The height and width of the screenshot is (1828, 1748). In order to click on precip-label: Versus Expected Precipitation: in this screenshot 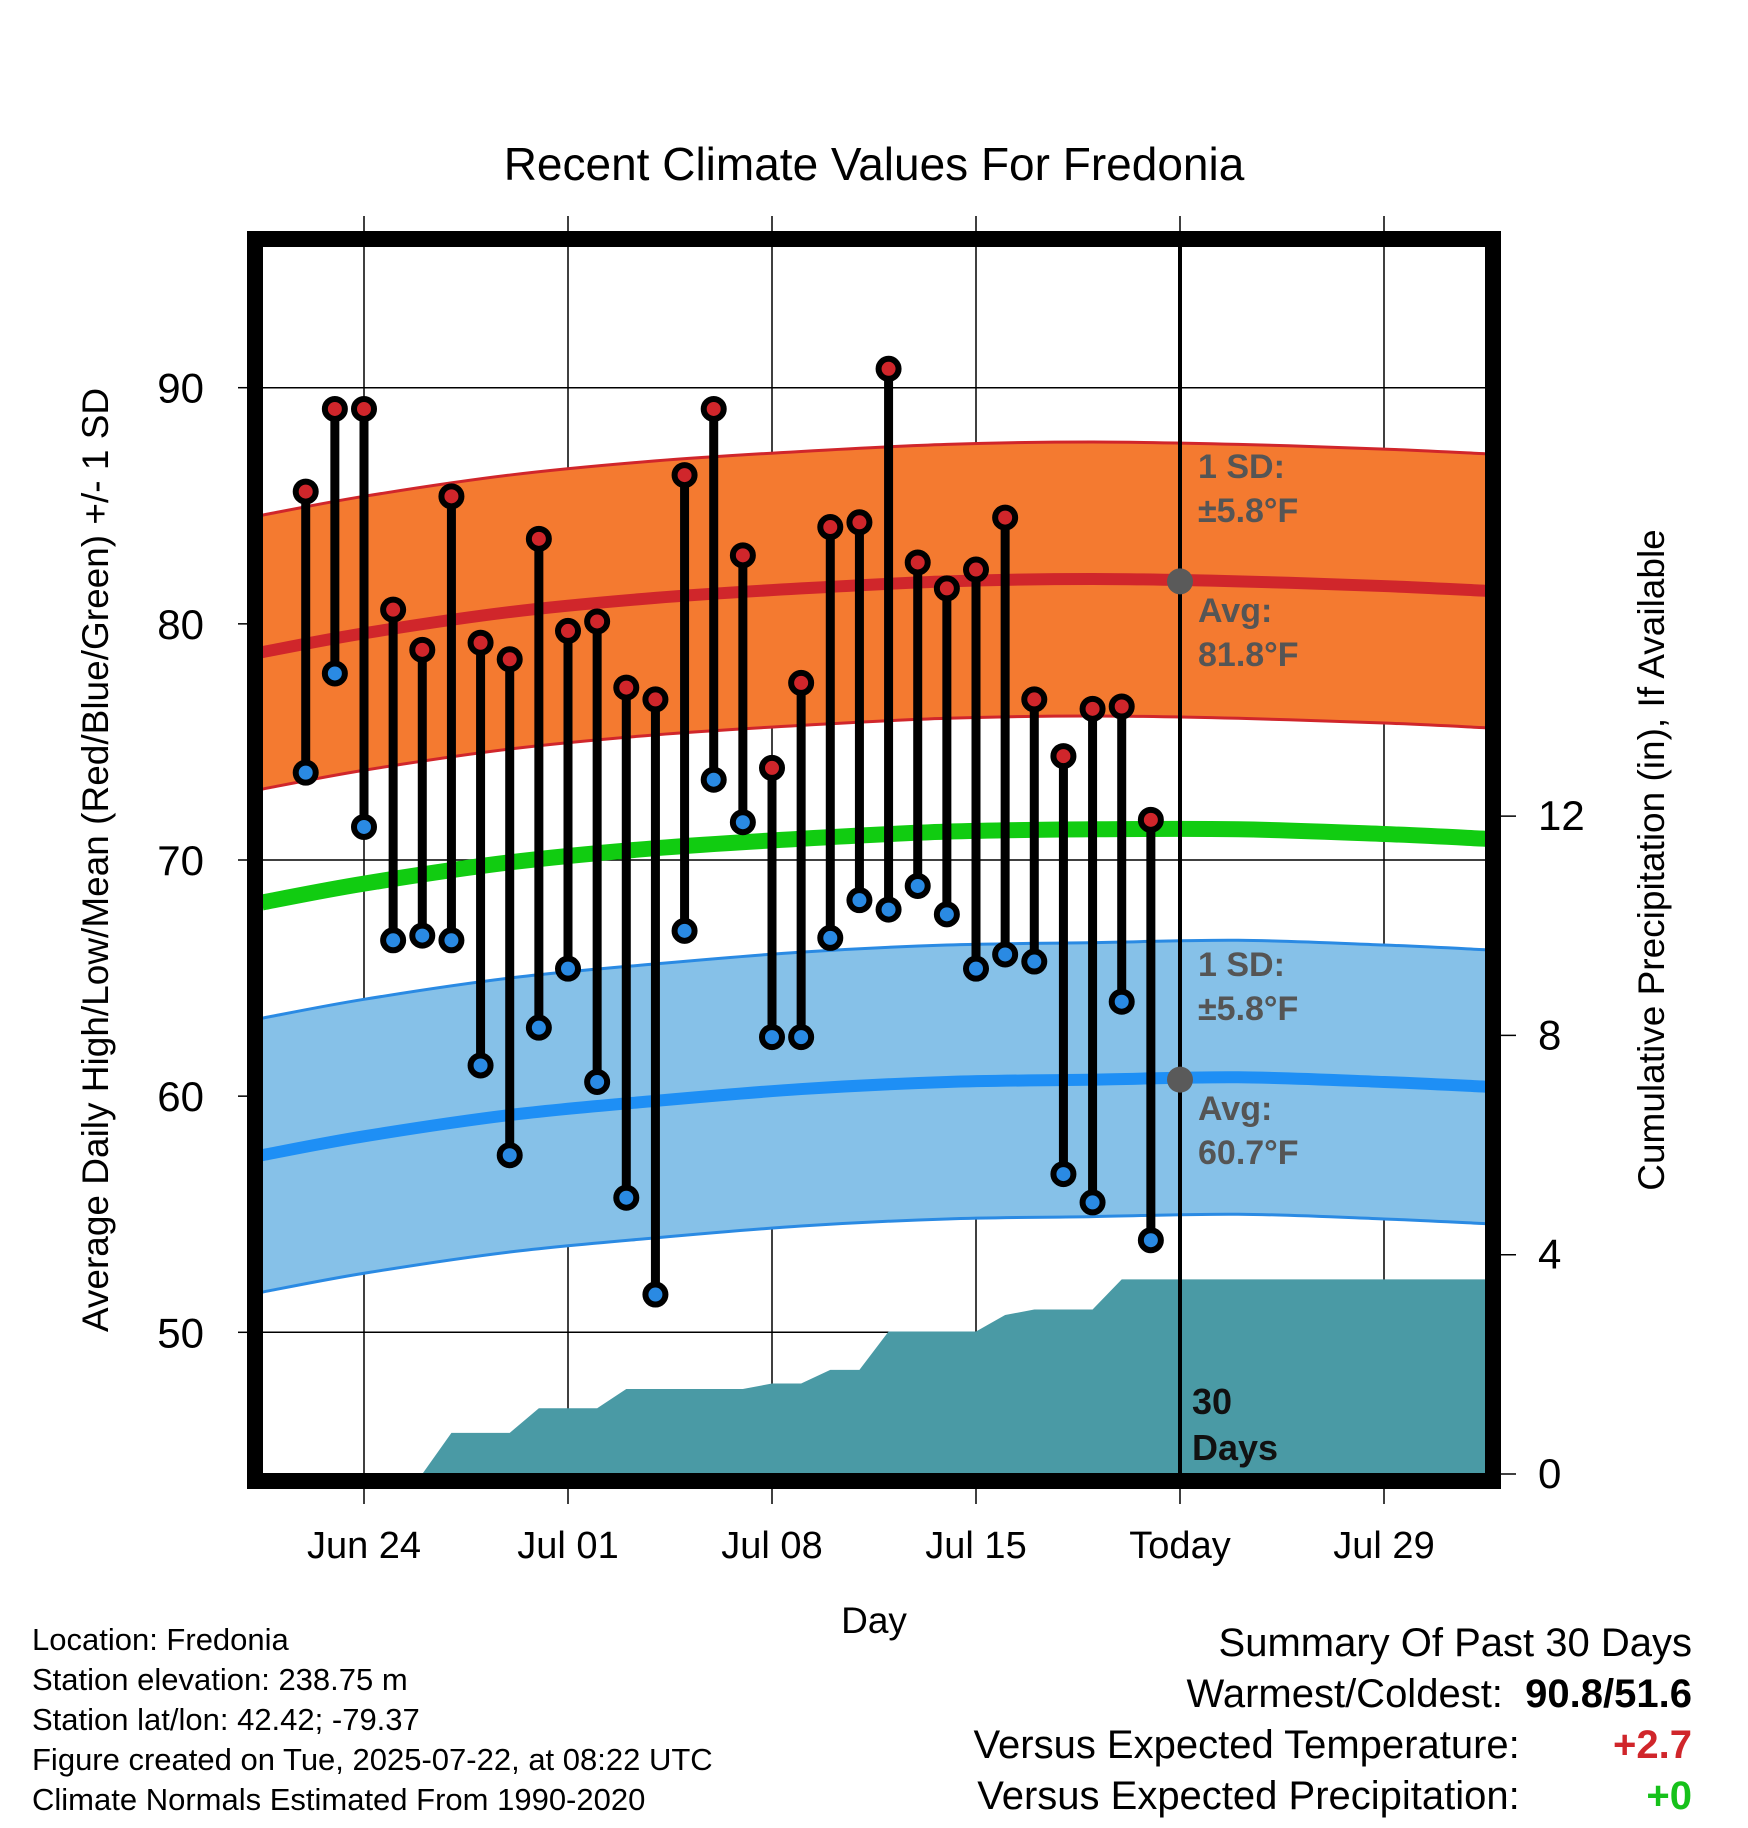, I will do `click(1248, 1796)`.